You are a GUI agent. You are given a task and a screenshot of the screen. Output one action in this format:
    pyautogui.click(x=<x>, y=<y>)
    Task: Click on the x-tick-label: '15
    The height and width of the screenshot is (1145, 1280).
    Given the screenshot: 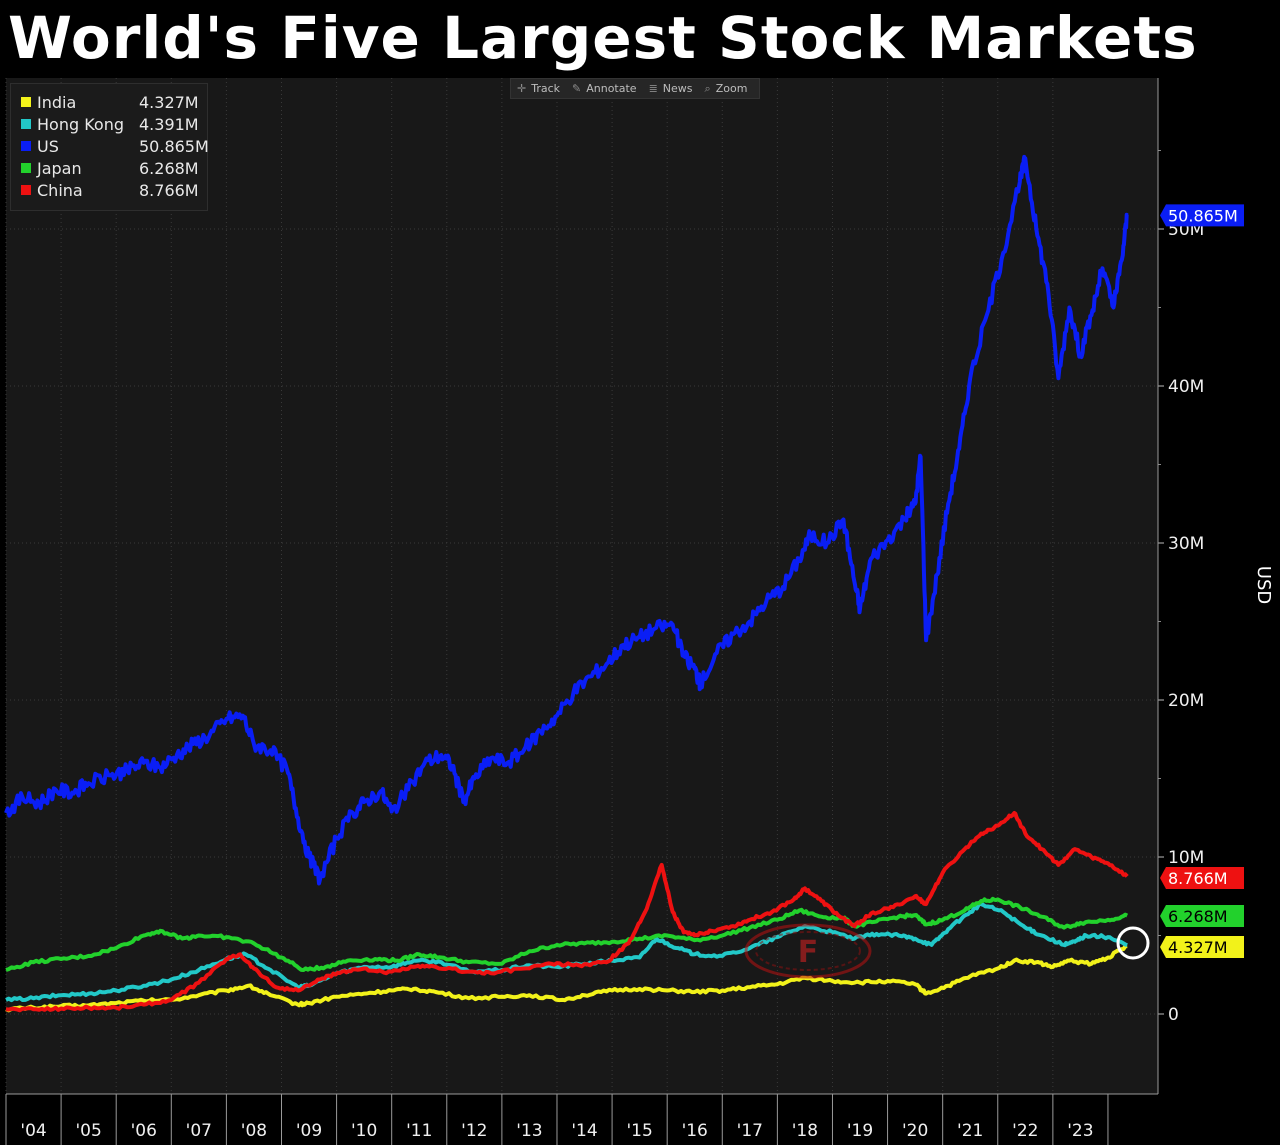 What is the action you would take?
    pyautogui.click(x=639, y=1131)
    